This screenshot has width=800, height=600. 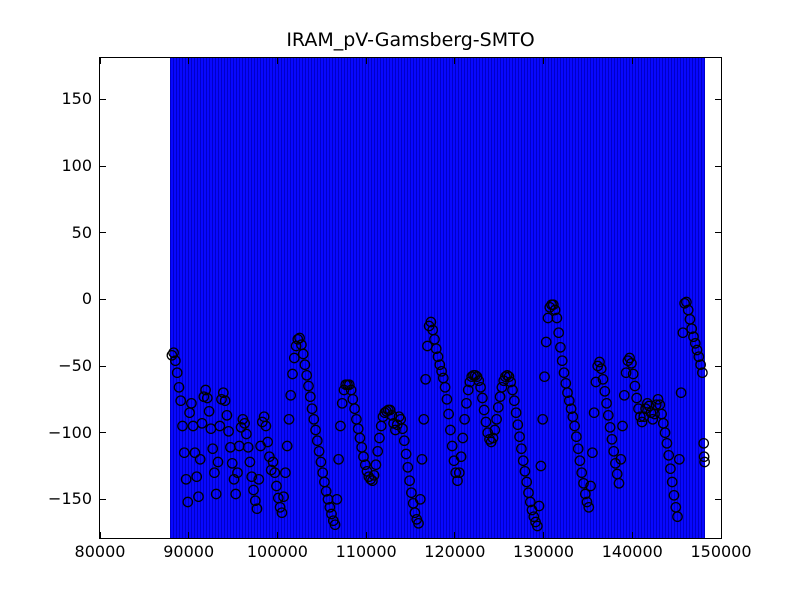 What do you see at coordinates (76, 165) in the screenshot?
I see `y-tick-label: 100` at bounding box center [76, 165].